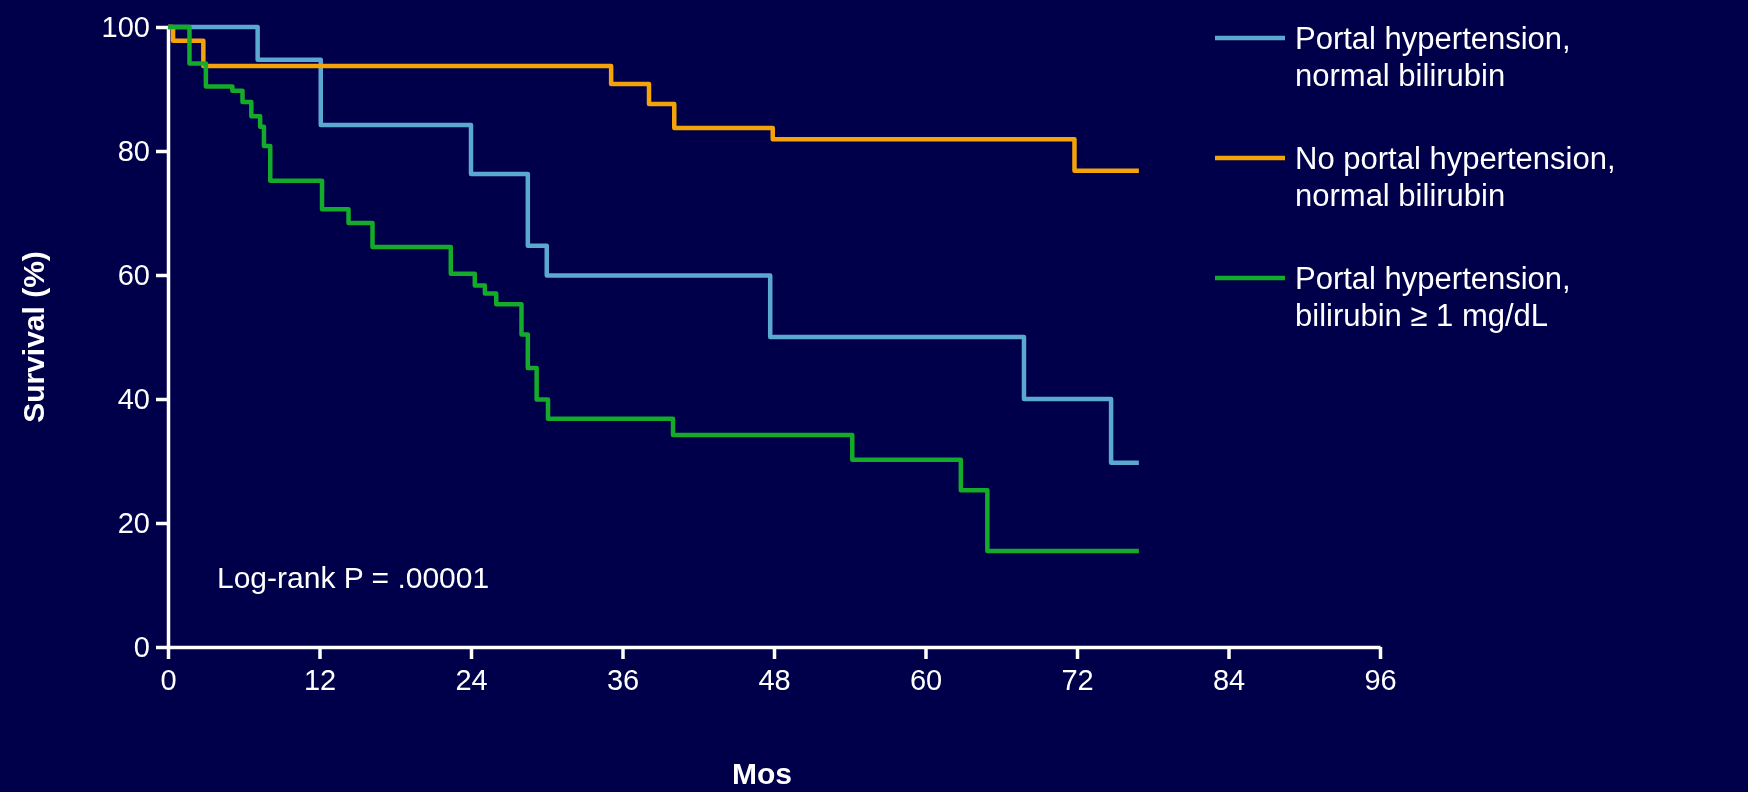 This screenshot has height=792, width=1748. What do you see at coordinates (1229, 679) in the screenshot?
I see `x-tick-label: 84` at bounding box center [1229, 679].